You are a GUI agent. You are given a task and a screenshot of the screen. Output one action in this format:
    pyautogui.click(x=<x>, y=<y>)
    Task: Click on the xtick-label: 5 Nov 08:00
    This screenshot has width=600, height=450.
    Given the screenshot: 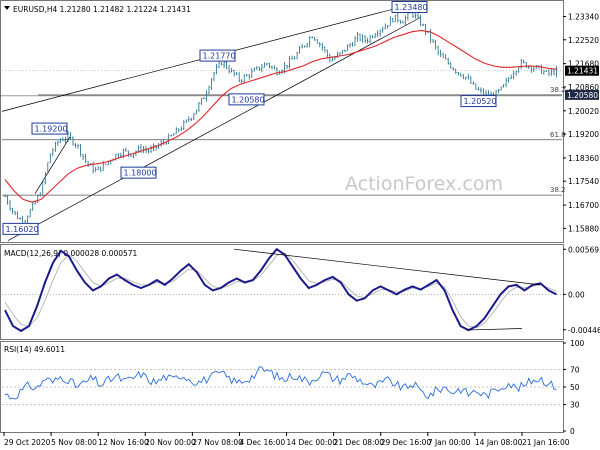 What is the action you would take?
    pyautogui.click(x=74, y=442)
    